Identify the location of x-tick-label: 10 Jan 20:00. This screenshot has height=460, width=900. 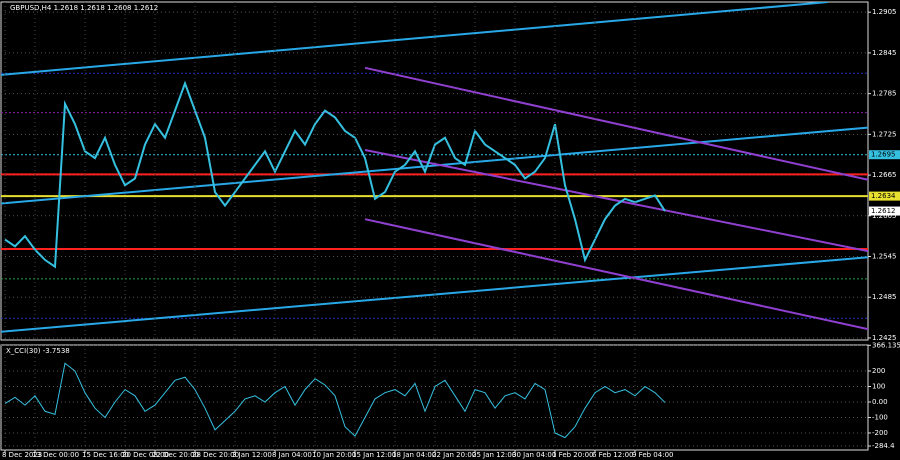
(334, 455).